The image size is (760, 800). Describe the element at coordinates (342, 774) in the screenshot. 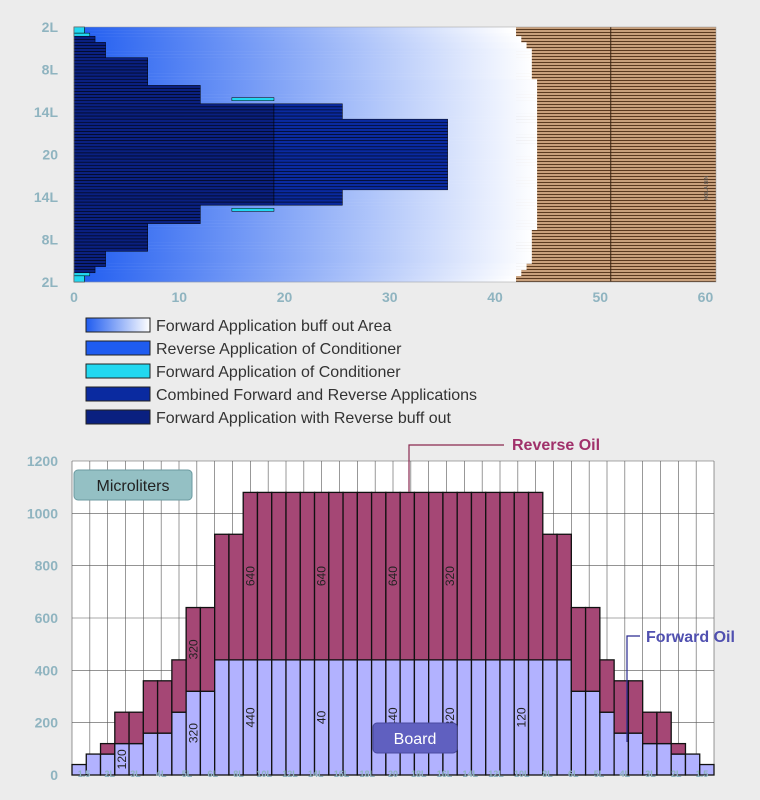

I see `x-tick-label: 16L` at that location.